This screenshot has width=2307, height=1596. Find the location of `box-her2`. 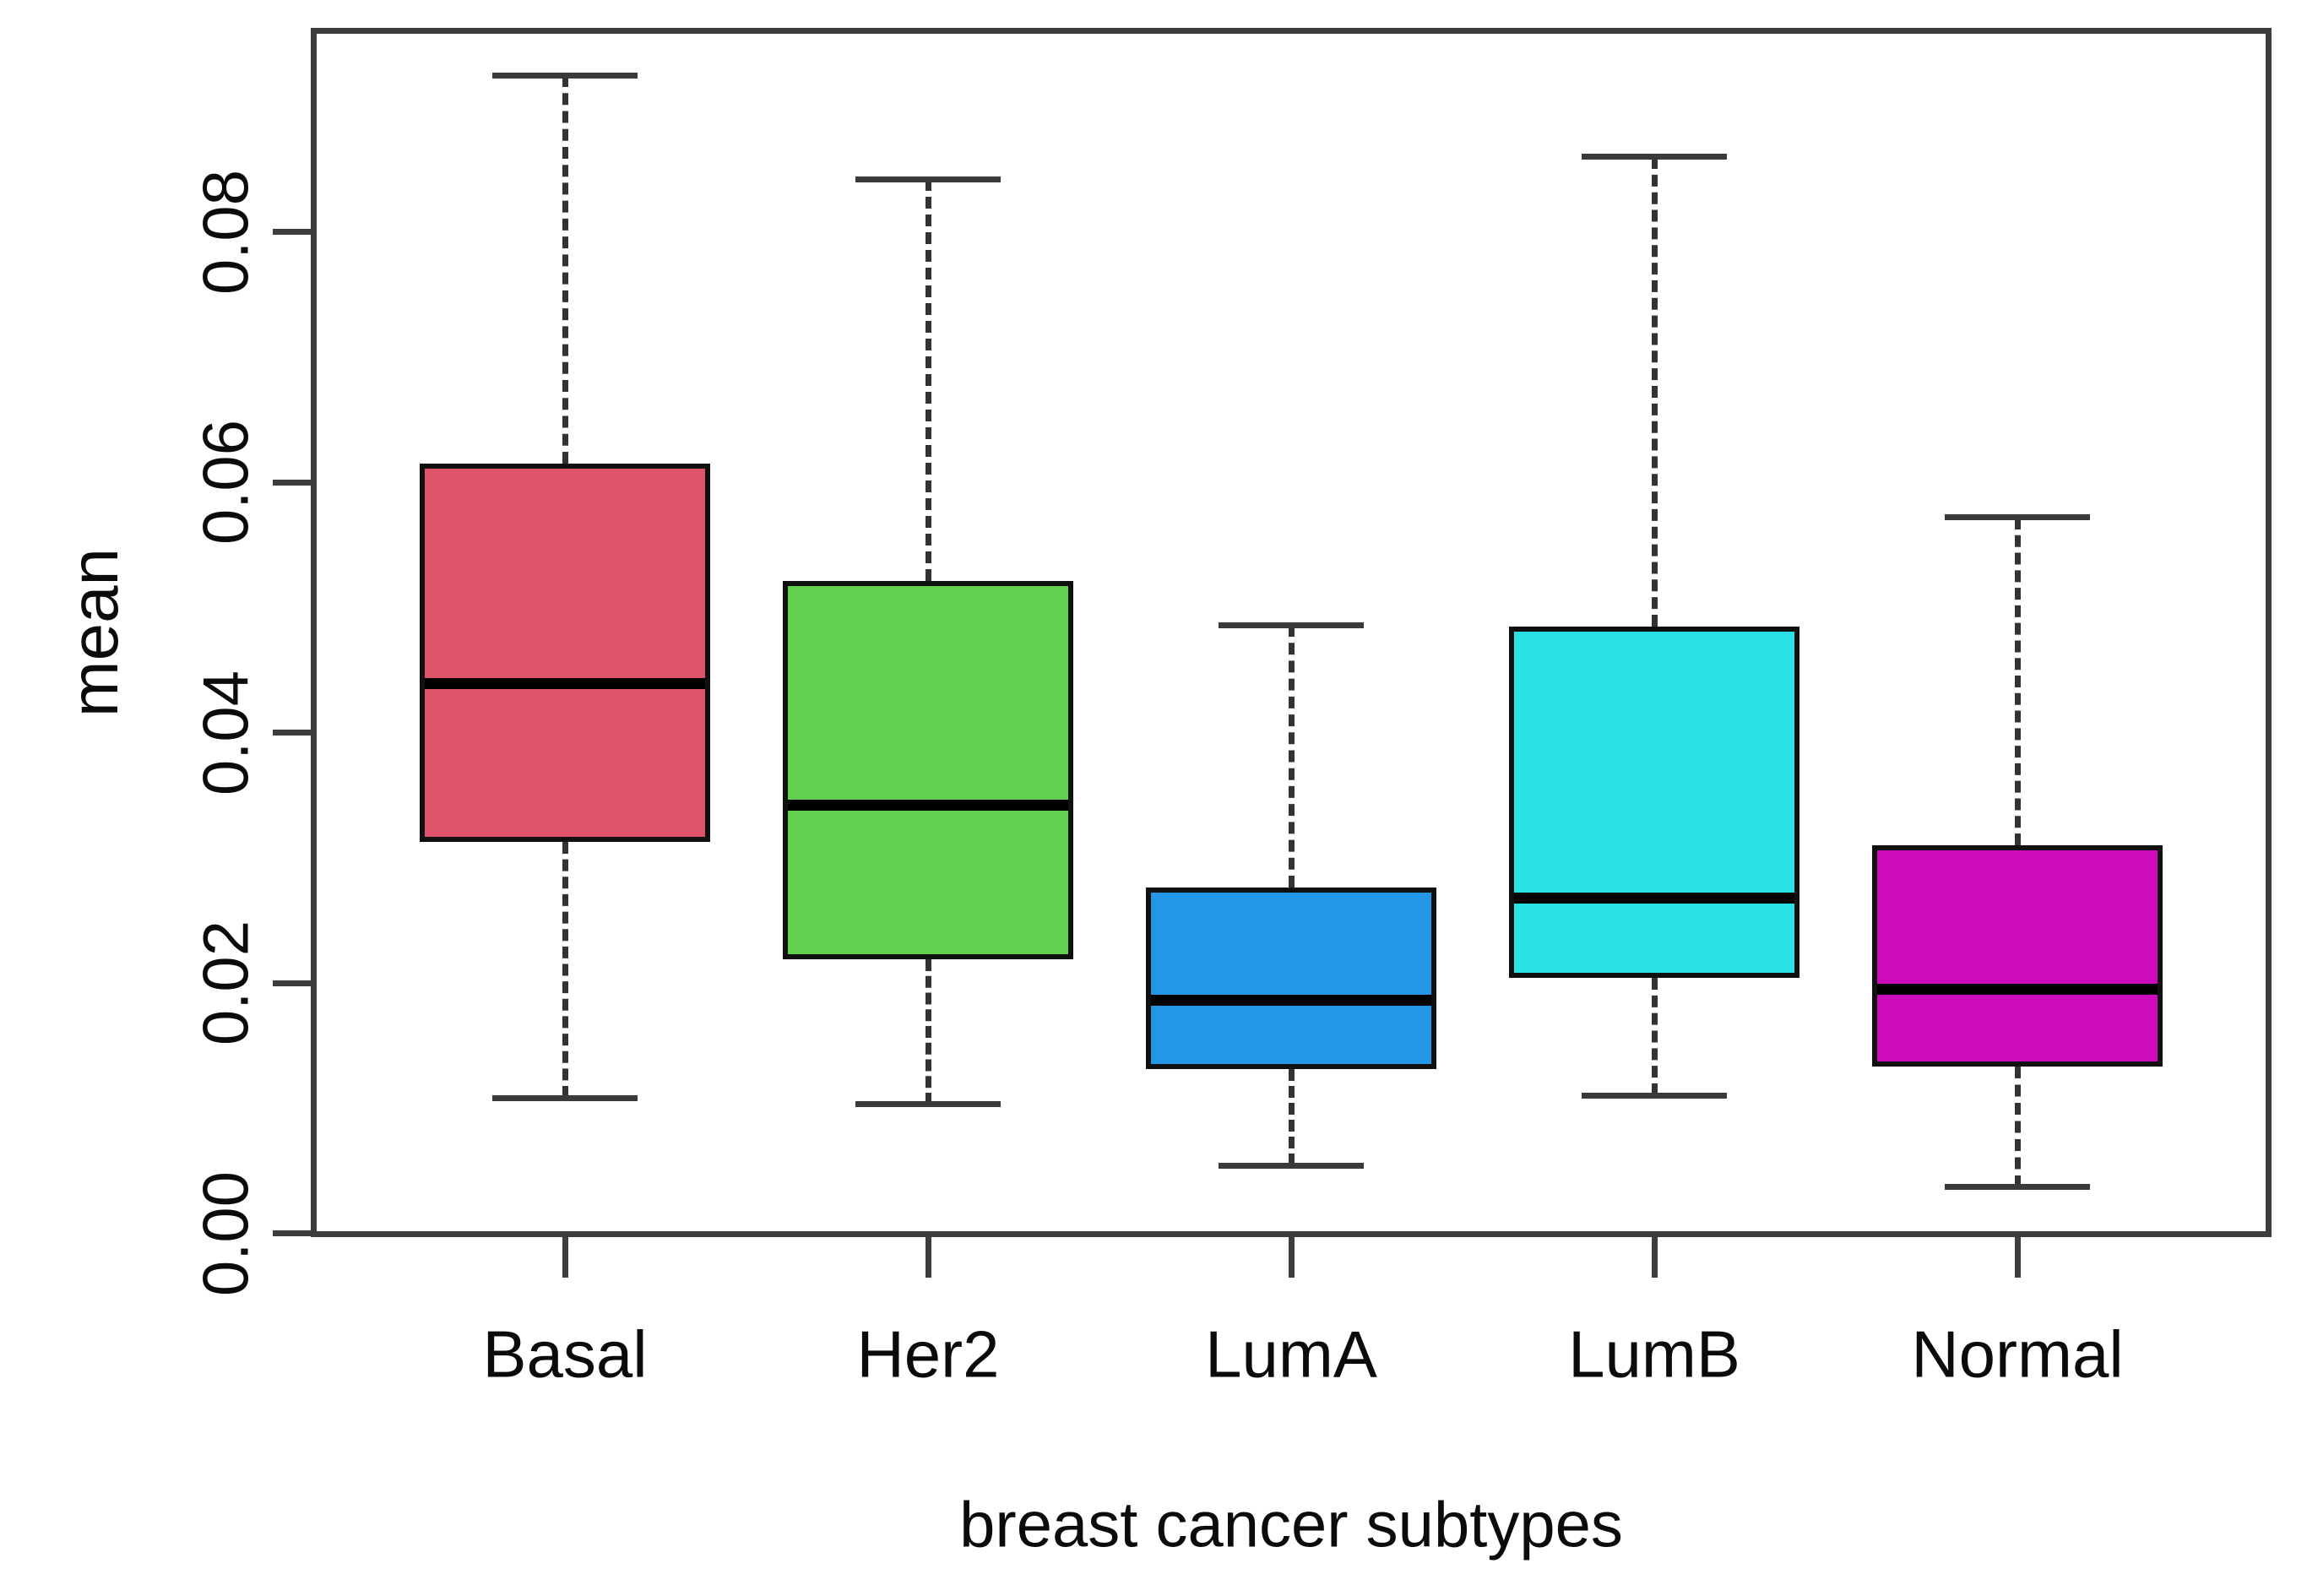

box-her2 is located at coordinates (928, 770).